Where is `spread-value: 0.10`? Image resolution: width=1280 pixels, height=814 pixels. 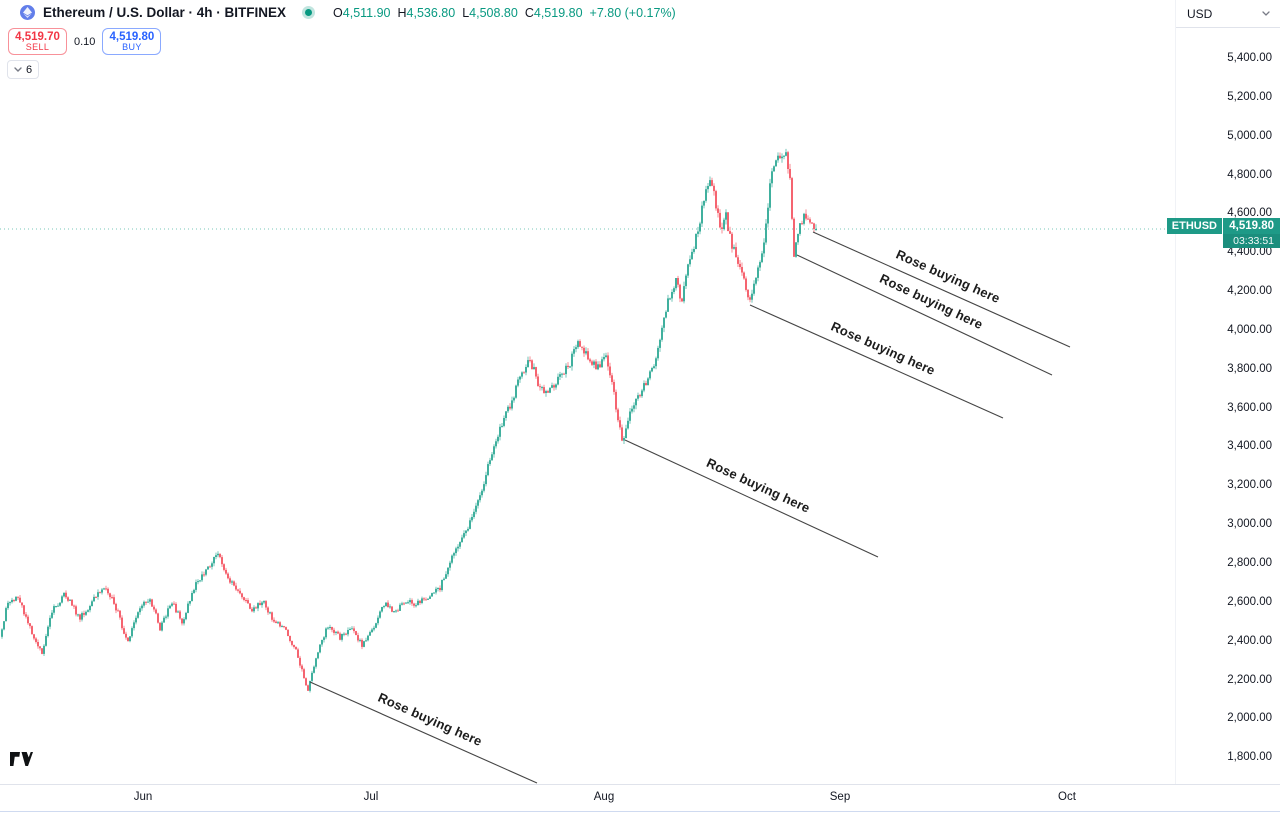
spread-value: 0.10 is located at coordinates (85, 41).